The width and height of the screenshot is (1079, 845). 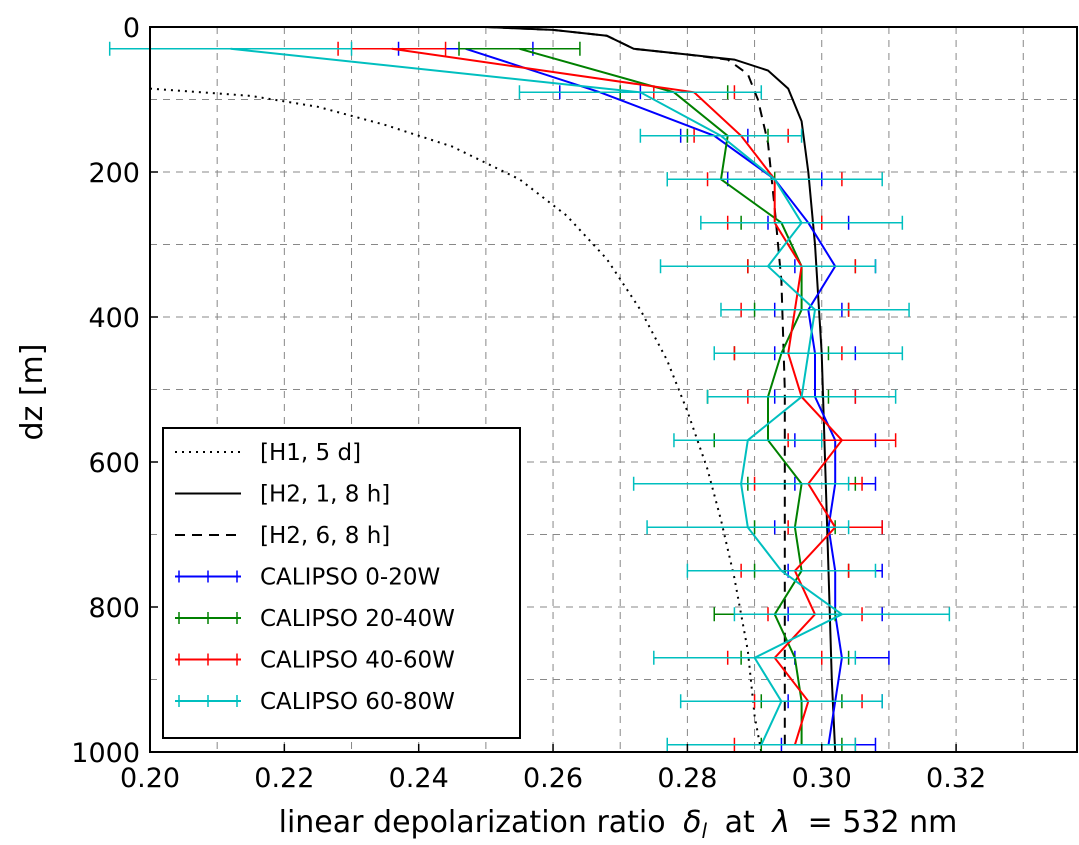 I want to click on x-tick-label: 0.28, so click(x=687, y=778).